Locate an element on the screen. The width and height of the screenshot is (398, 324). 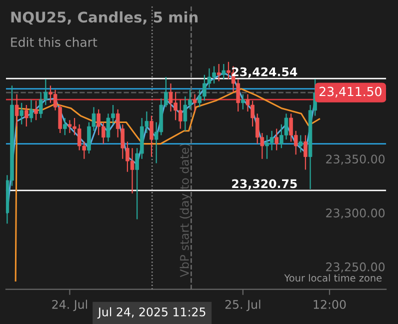
x-tick-label: 24. Jul is located at coordinates (69, 306).